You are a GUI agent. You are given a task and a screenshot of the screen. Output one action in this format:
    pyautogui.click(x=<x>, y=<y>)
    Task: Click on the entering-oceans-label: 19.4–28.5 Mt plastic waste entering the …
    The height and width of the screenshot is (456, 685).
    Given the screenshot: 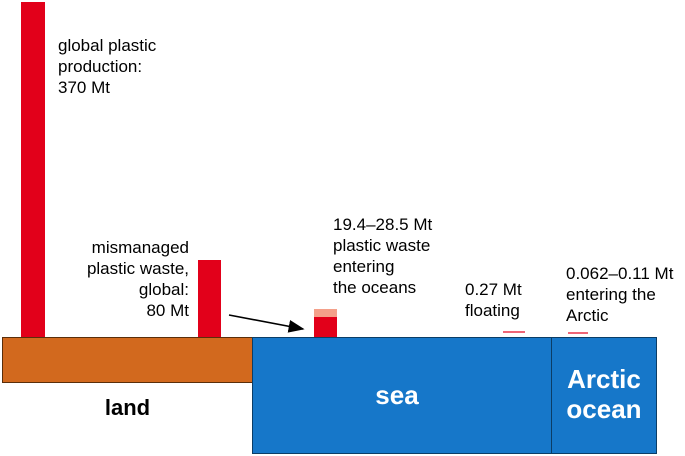 What is the action you would take?
    pyautogui.click(x=383, y=256)
    